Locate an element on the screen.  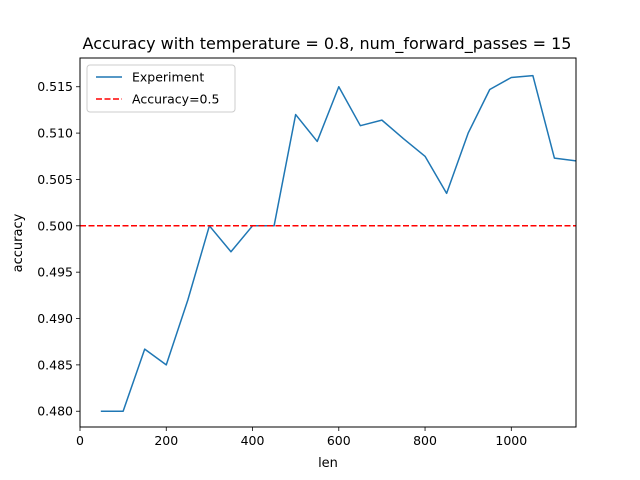
y-axis: 0.480 0.485 0.490 0.495 0.500 0.505 0.510 0.515 is located at coordinates (58, 249).